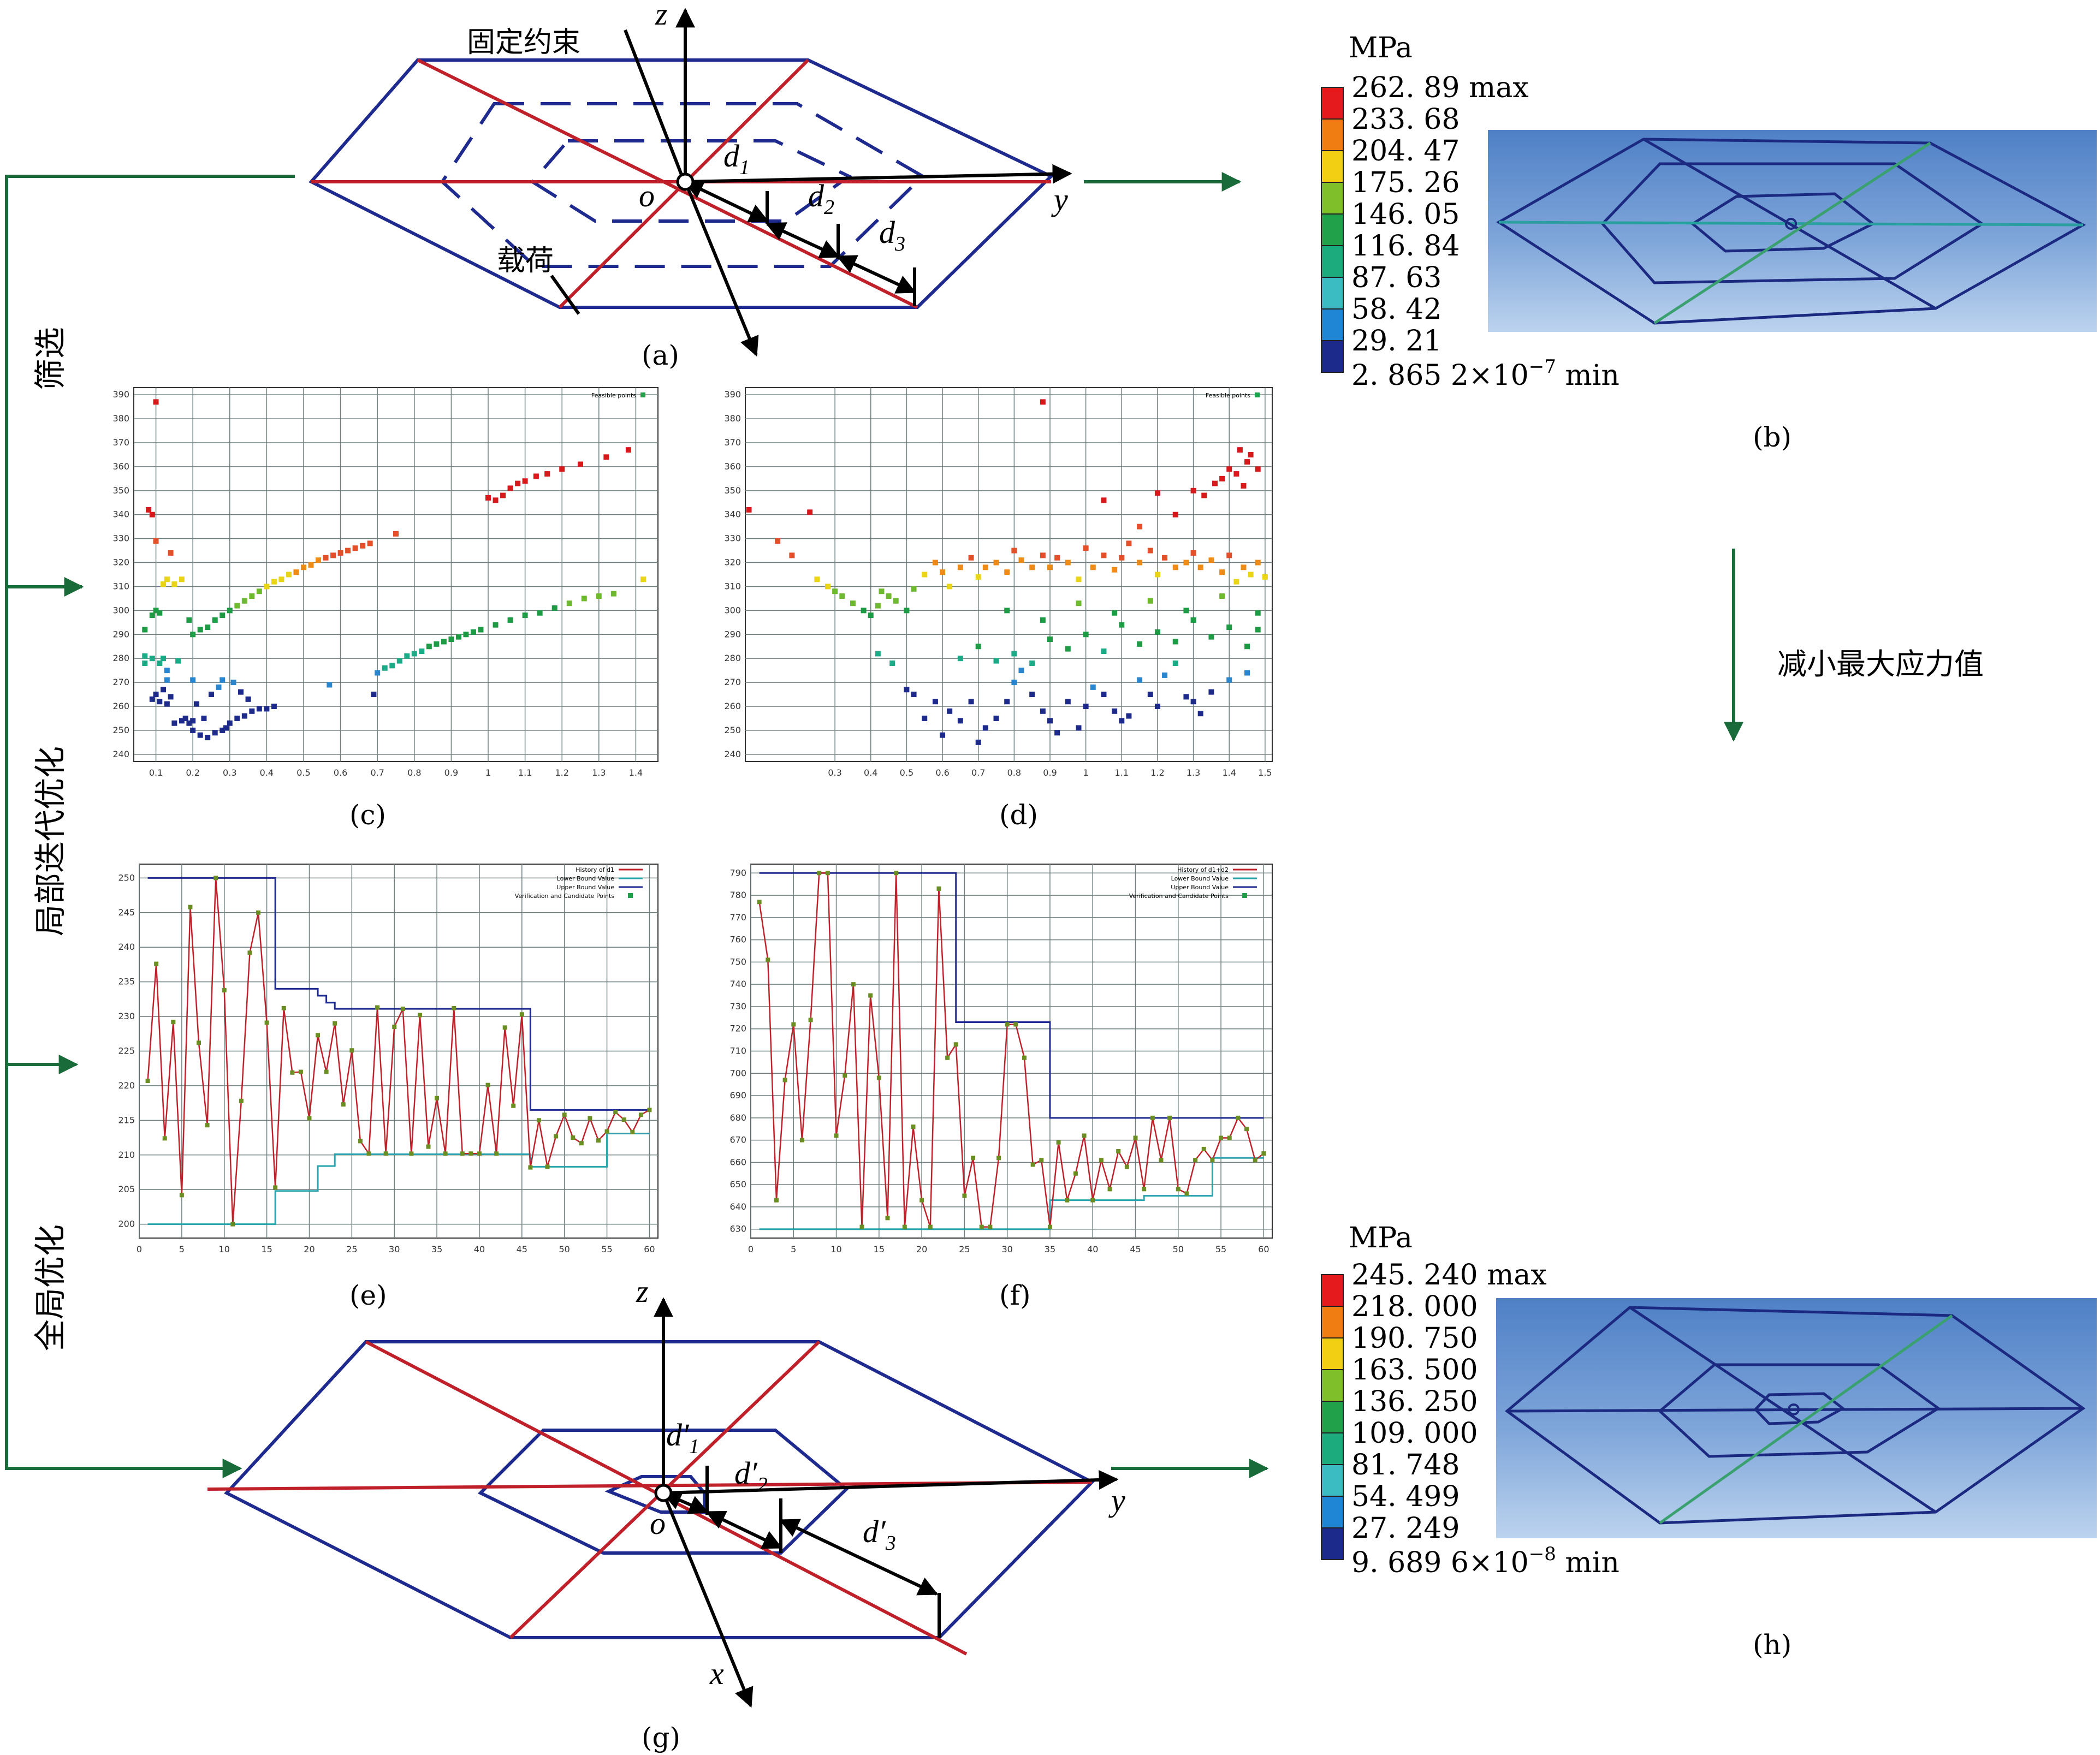 The height and width of the screenshot is (1755, 2100). What do you see at coordinates (1405, 1496) in the screenshot?
I see `colorbar-level-label: 54. 499` at bounding box center [1405, 1496].